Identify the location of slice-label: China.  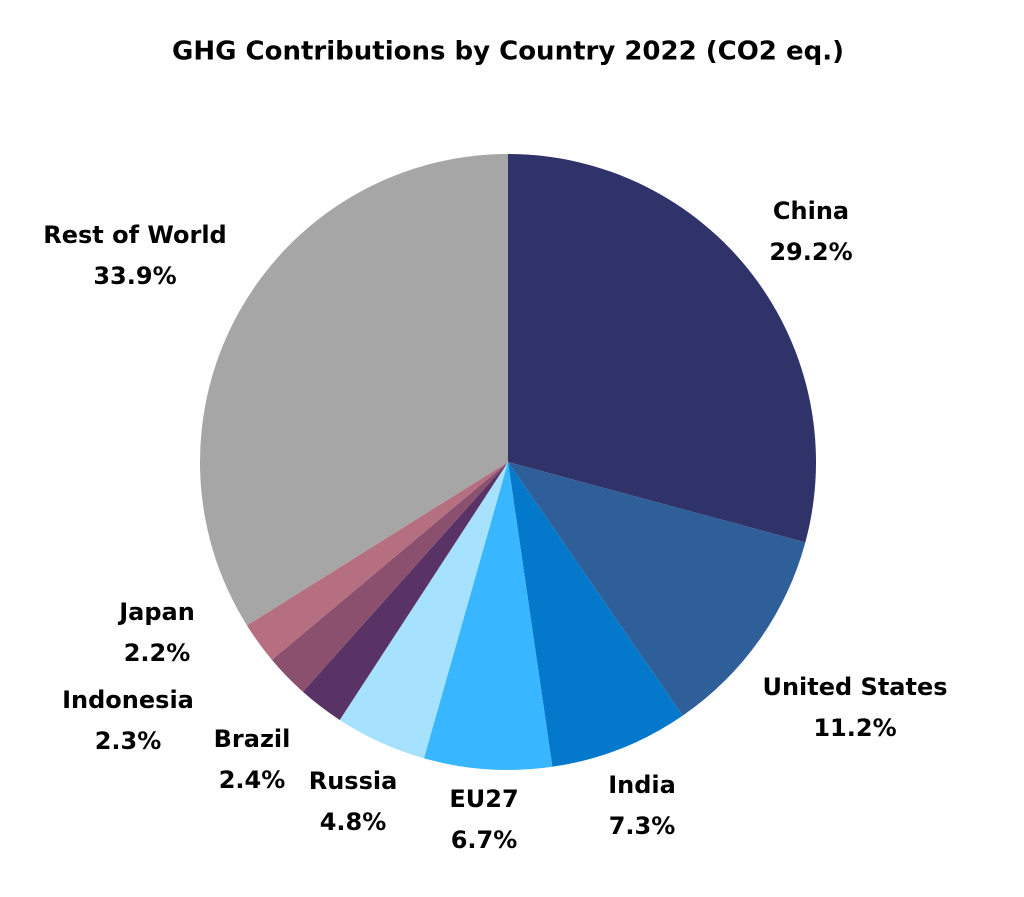
(811, 211).